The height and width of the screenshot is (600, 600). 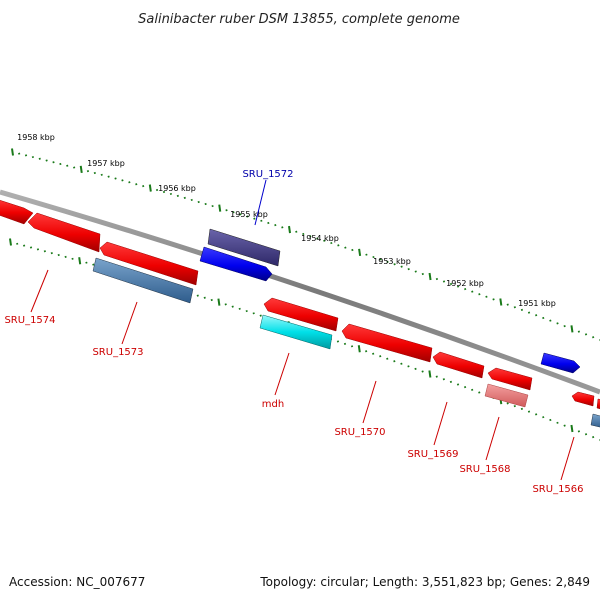 What do you see at coordinates (17, 212) in the screenshot?
I see `gene-arrow-left-edge` at bounding box center [17, 212].